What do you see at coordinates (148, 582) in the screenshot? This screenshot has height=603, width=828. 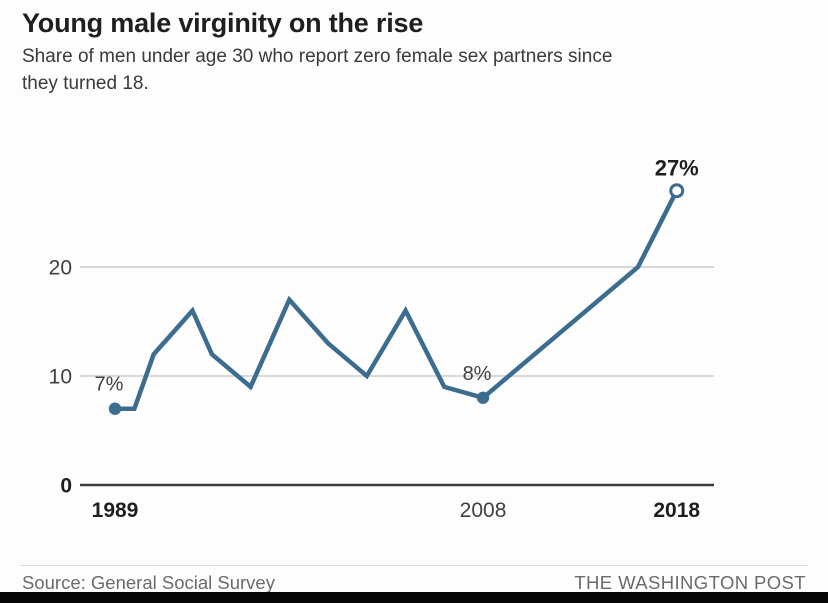 I see `source-credit: Source: General Social Survey` at bounding box center [148, 582].